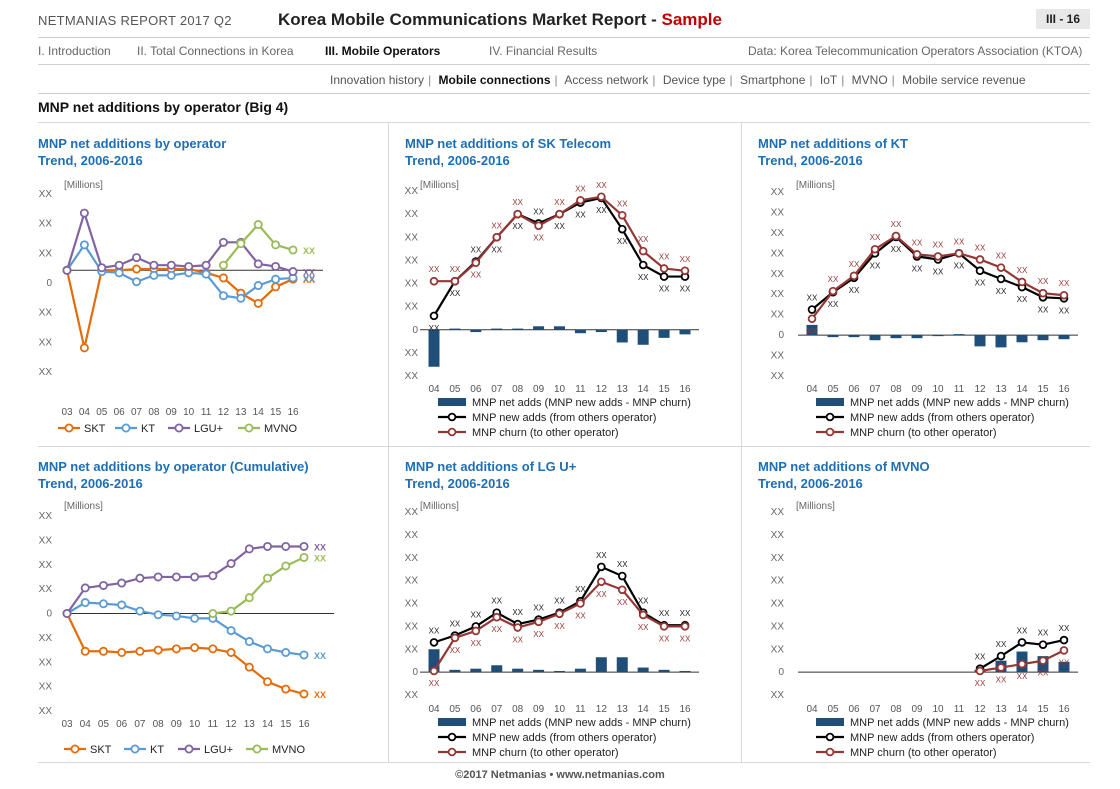 The image size is (1120, 789). Describe the element at coordinates (179, 428) in the screenshot. I see `legend-marker-lgu` at that location.